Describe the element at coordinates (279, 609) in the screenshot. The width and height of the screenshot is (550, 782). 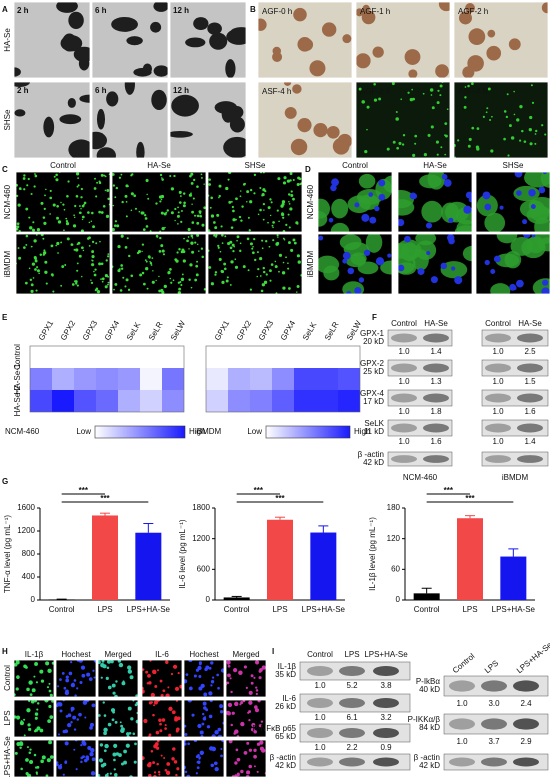
I see `x-tick-label: LPS` at that location.